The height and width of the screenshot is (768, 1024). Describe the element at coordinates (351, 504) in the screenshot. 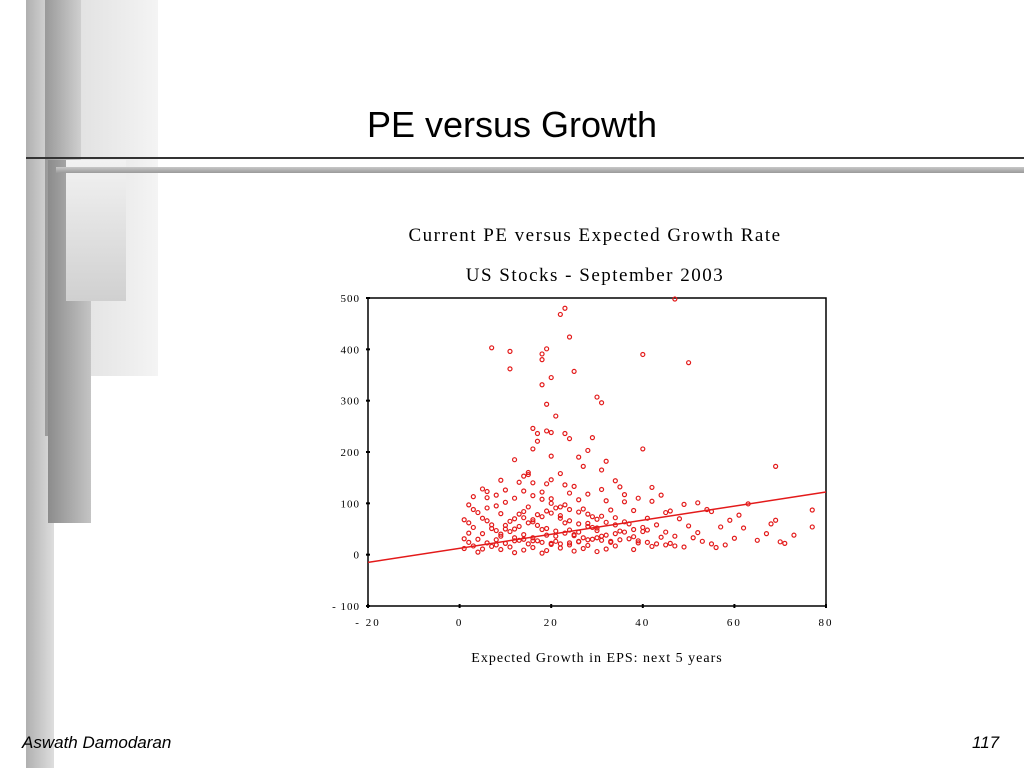

I see `y-tick-label: 100` at that location.